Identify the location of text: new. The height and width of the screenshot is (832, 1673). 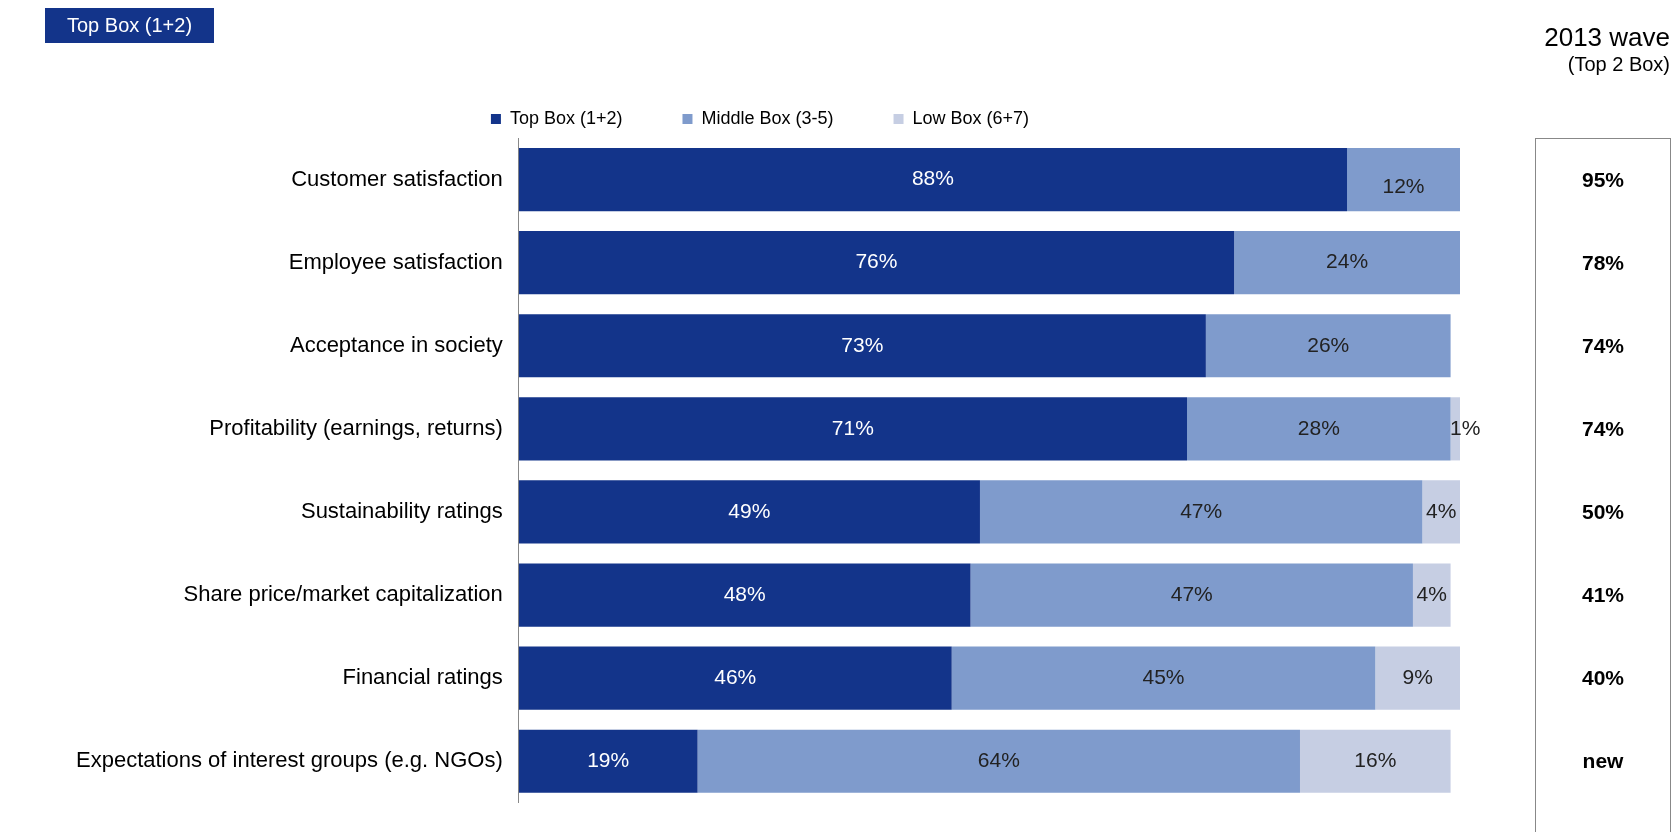
(1603, 761).